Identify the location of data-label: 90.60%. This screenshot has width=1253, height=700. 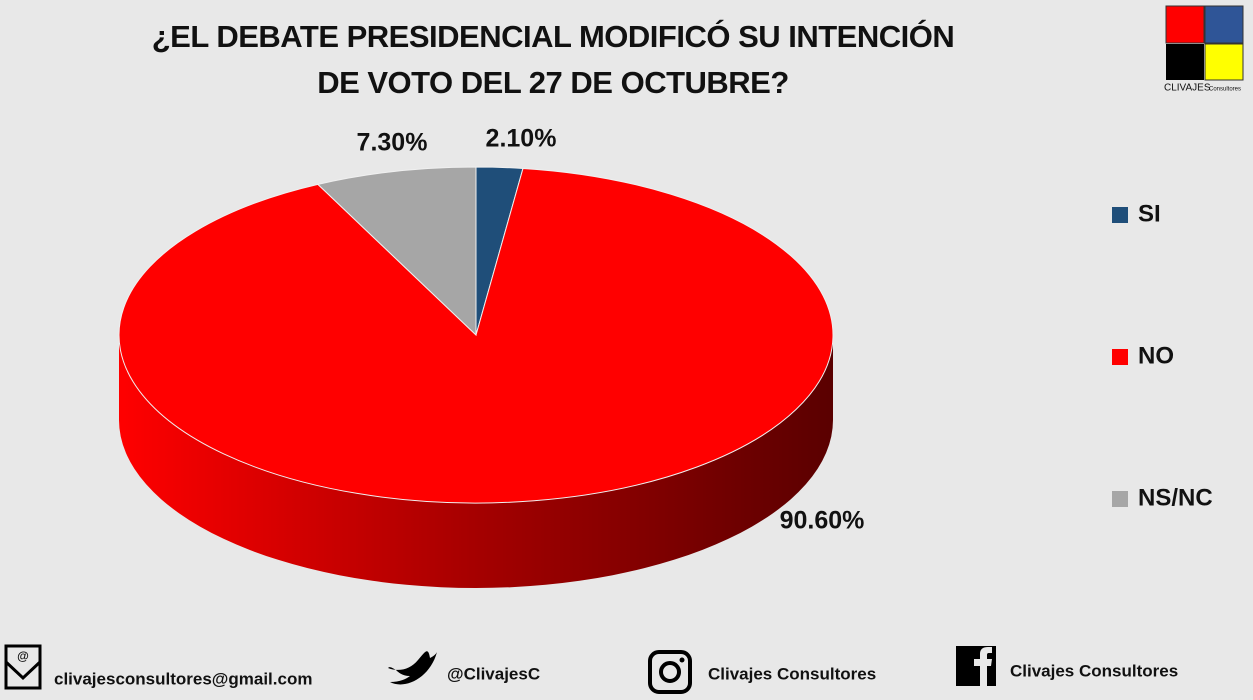
(822, 521).